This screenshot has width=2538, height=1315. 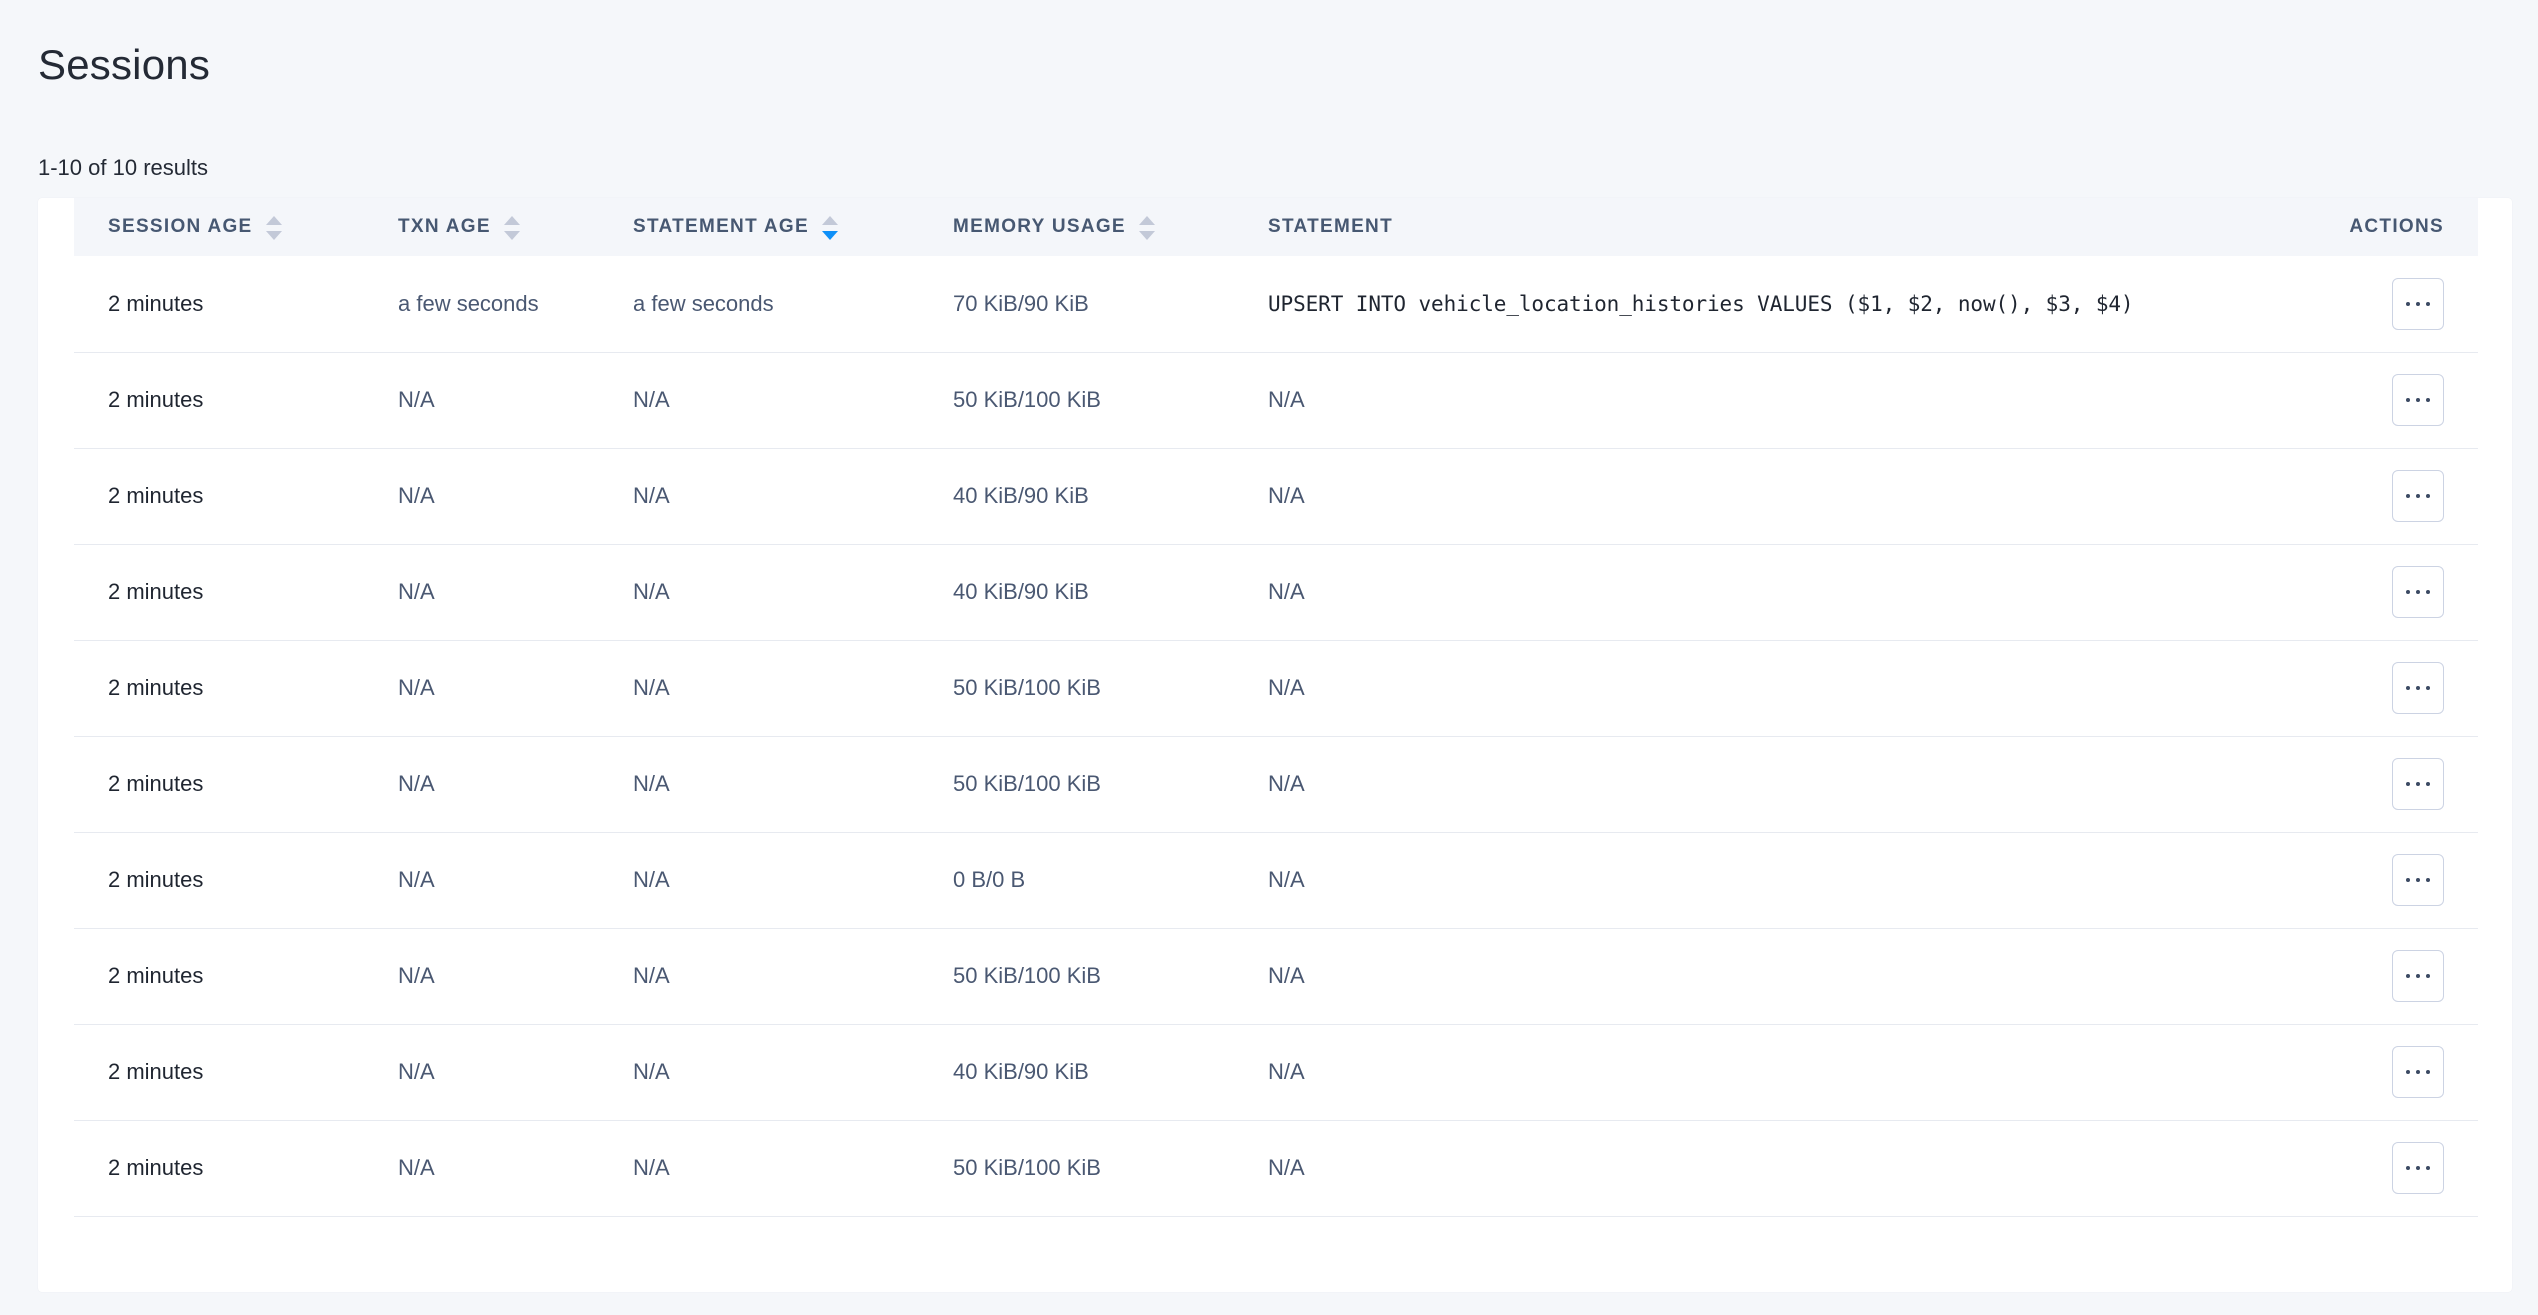 What do you see at coordinates (829, 235) in the screenshot?
I see `sort-desc-icon-active` at bounding box center [829, 235].